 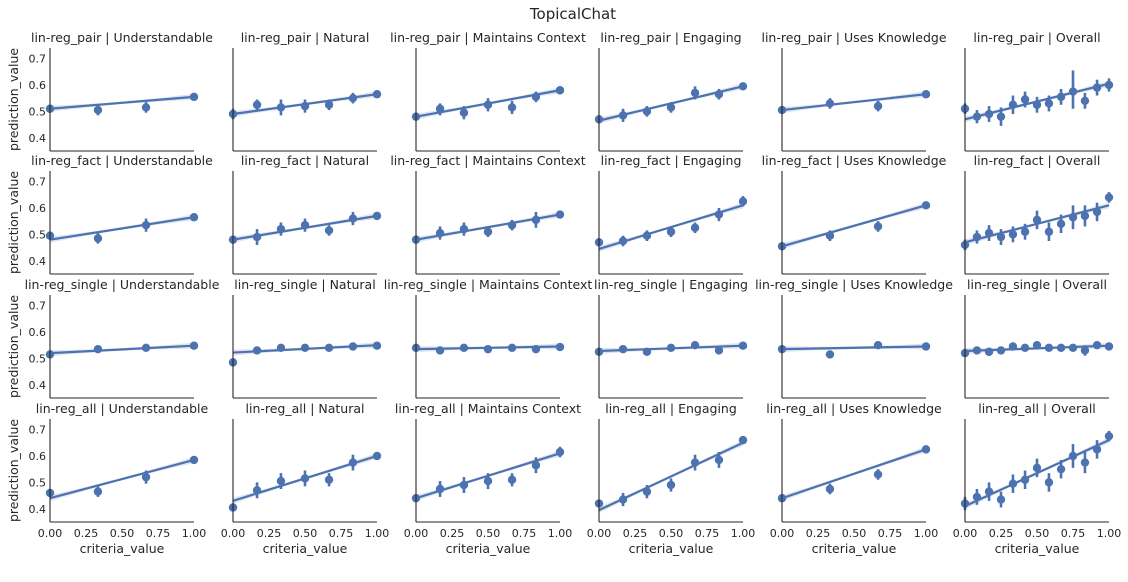 What do you see at coordinates (305, 37) in the screenshot?
I see `panel-title: lin-reg_pair | Natural` at bounding box center [305, 37].